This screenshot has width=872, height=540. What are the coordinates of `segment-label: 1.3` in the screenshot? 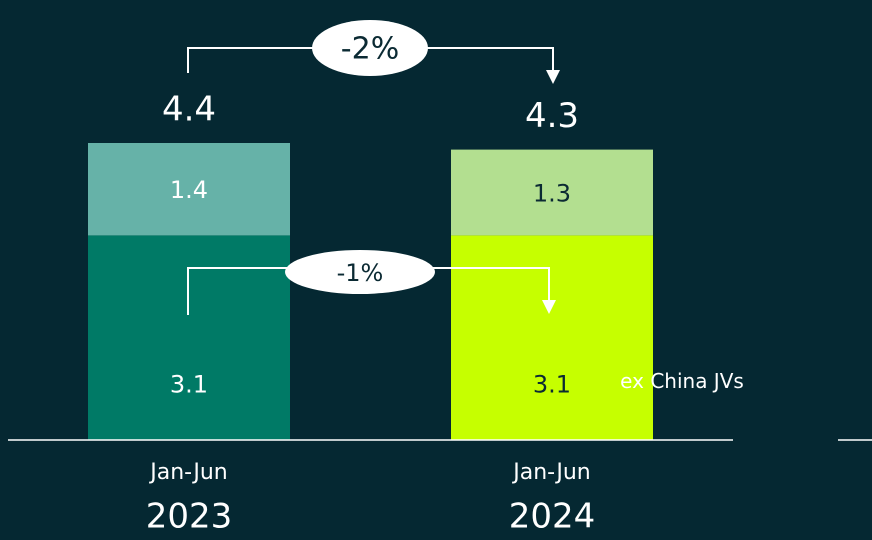 It's located at (552, 194).